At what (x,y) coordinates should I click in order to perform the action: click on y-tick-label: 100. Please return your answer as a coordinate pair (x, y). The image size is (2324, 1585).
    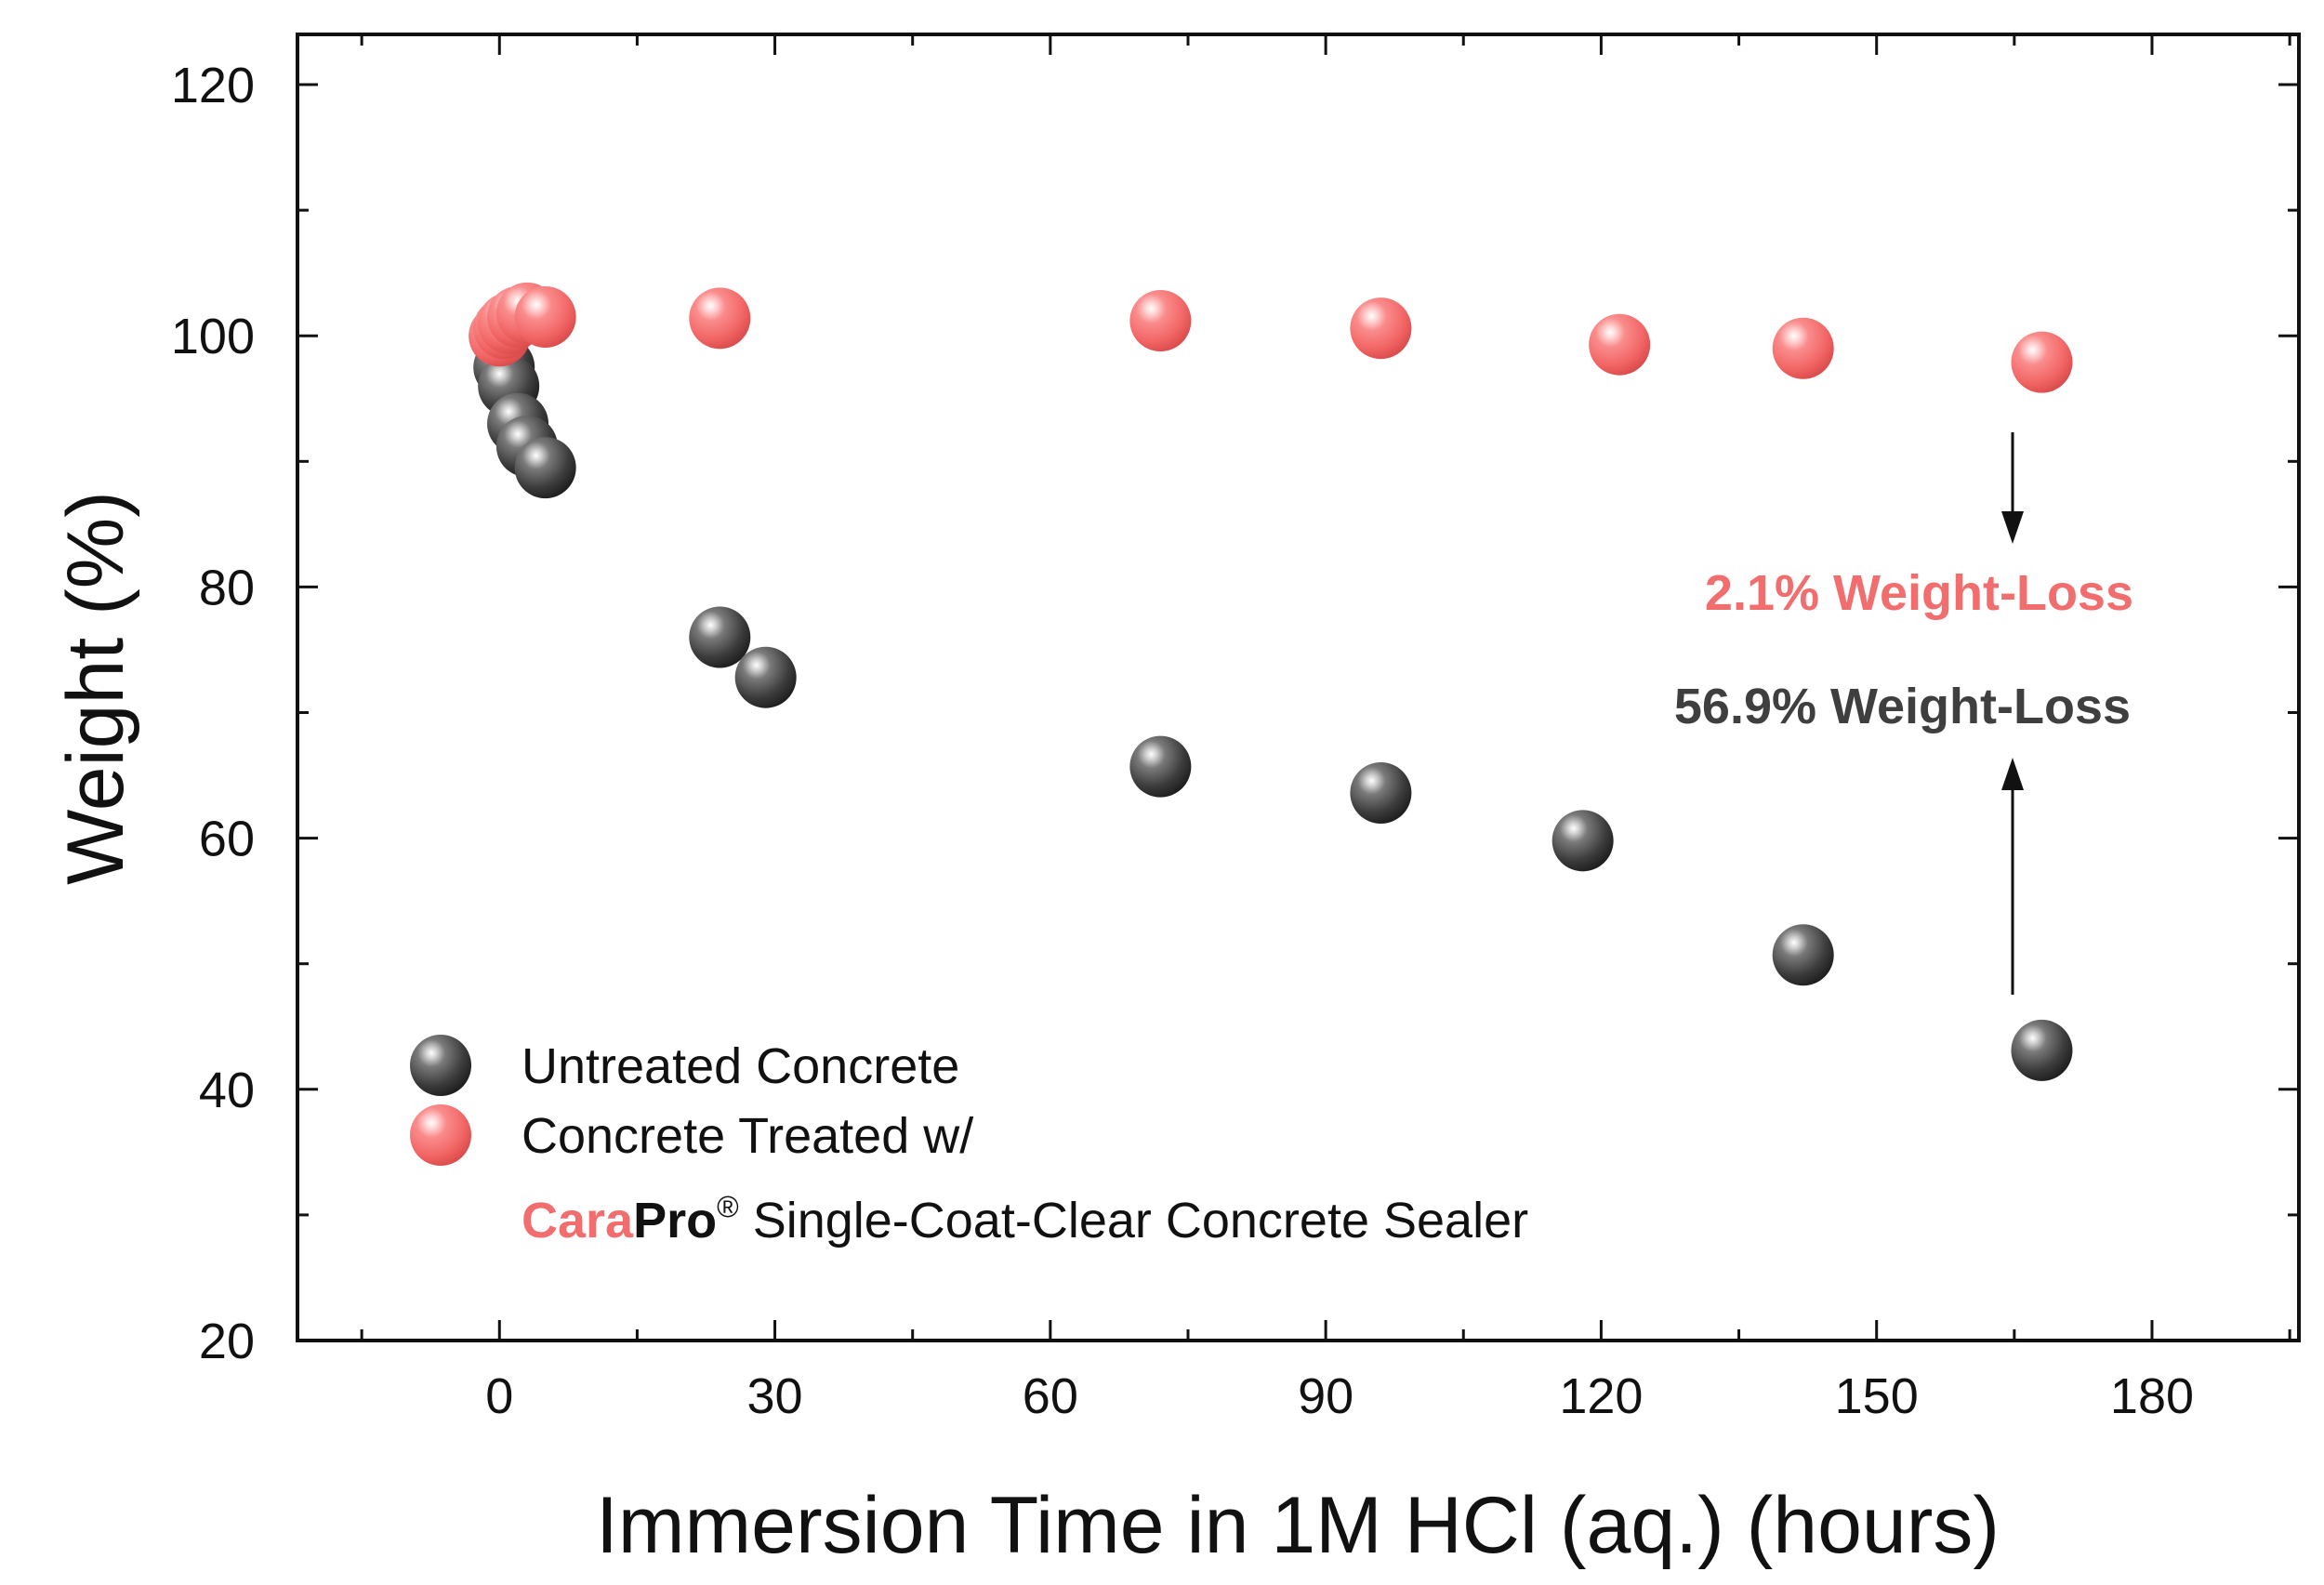
    Looking at the image, I should click on (213, 336).